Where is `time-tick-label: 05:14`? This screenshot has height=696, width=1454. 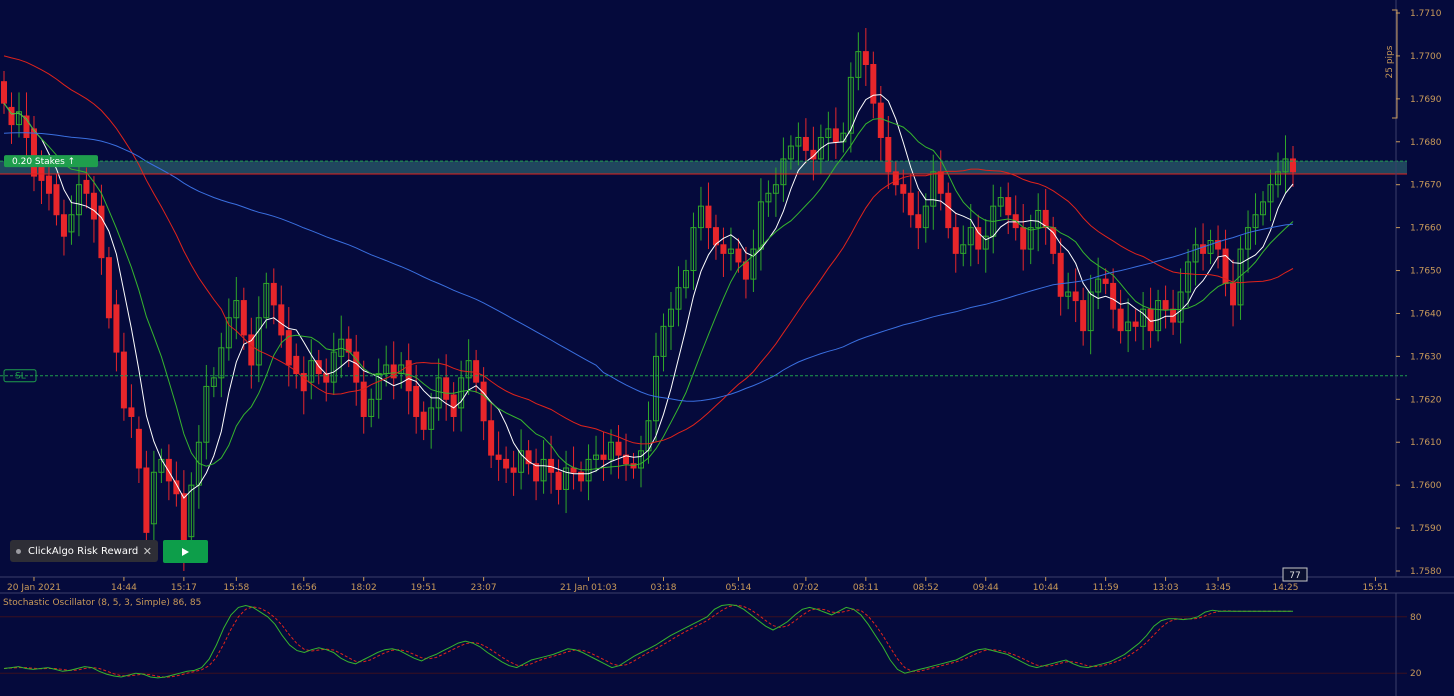 time-tick-label: 05:14 is located at coordinates (738, 588).